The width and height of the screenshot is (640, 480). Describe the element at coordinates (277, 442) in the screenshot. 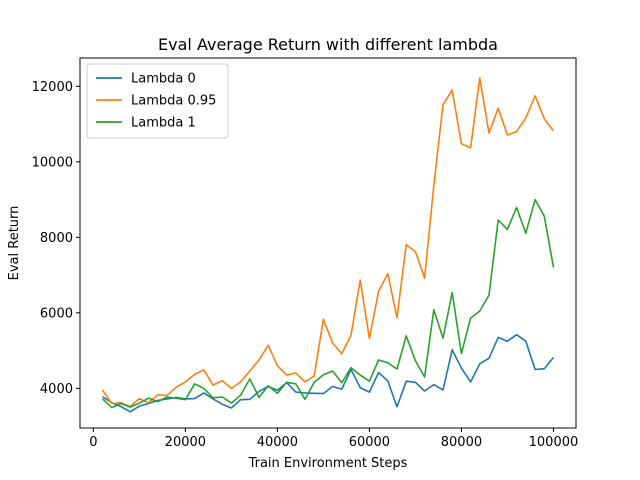

I see `x-tick-label: 40000` at that location.